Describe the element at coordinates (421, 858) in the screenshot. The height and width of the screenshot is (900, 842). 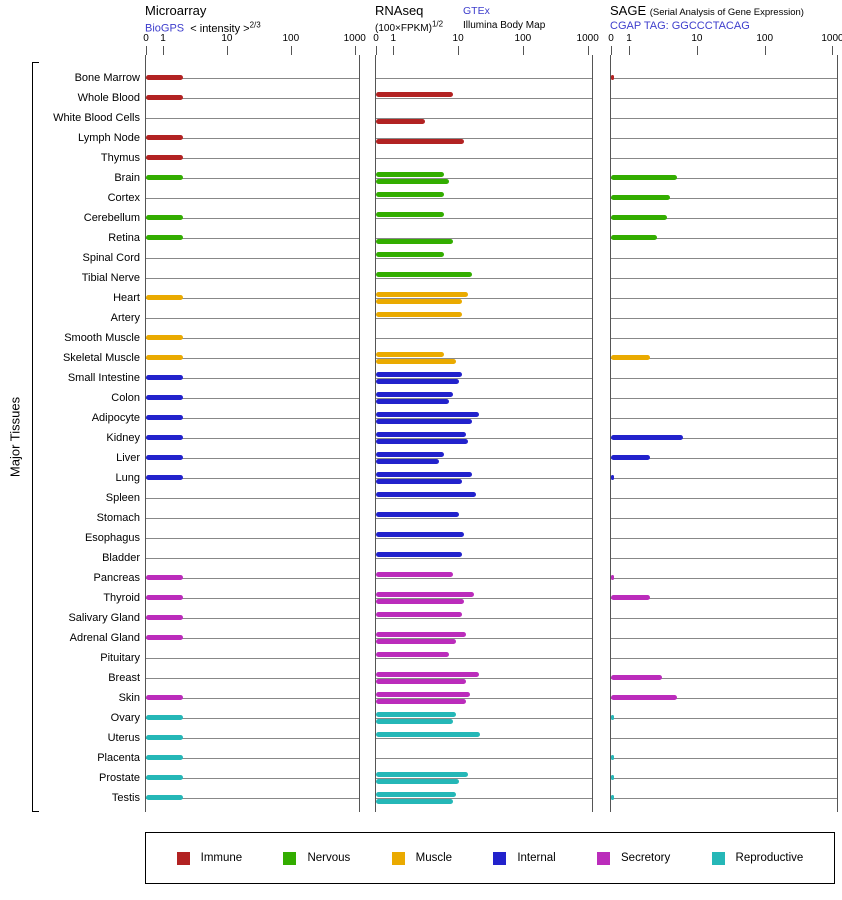
I see `legend-item-muscle: Muscle` at that location.